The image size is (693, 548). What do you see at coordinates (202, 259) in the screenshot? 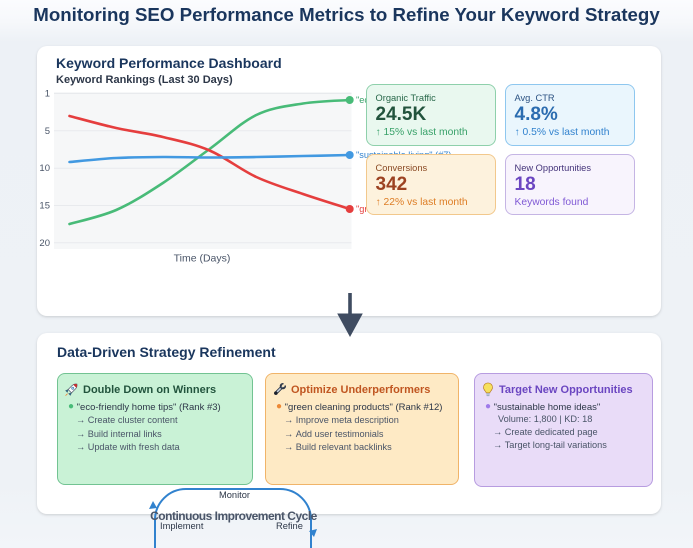
I see `svg-text: Time (Days)` at bounding box center [202, 259].